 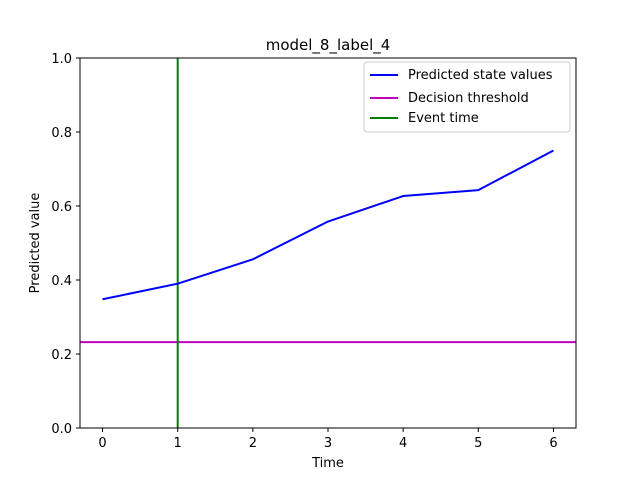 I want to click on x-axis: 0 1 2 3 4 5 6, so click(x=328, y=439).